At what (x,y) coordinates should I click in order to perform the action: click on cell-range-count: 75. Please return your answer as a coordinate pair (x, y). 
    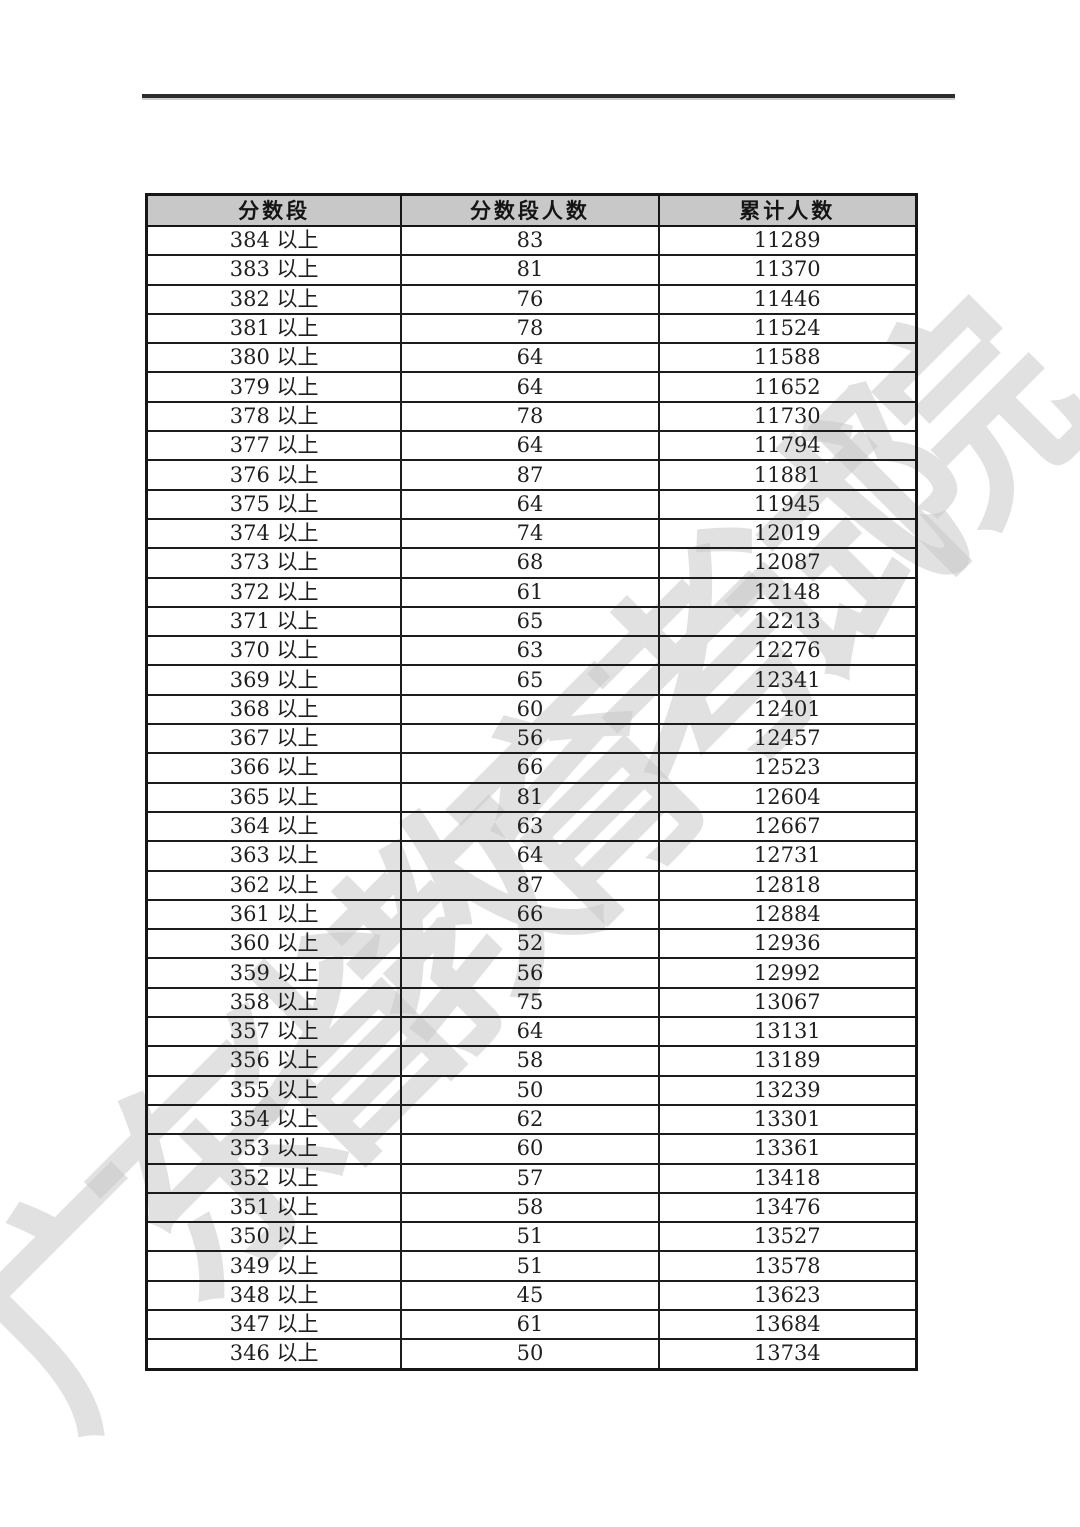
    Looking at the image, I should click on (530, 1002).